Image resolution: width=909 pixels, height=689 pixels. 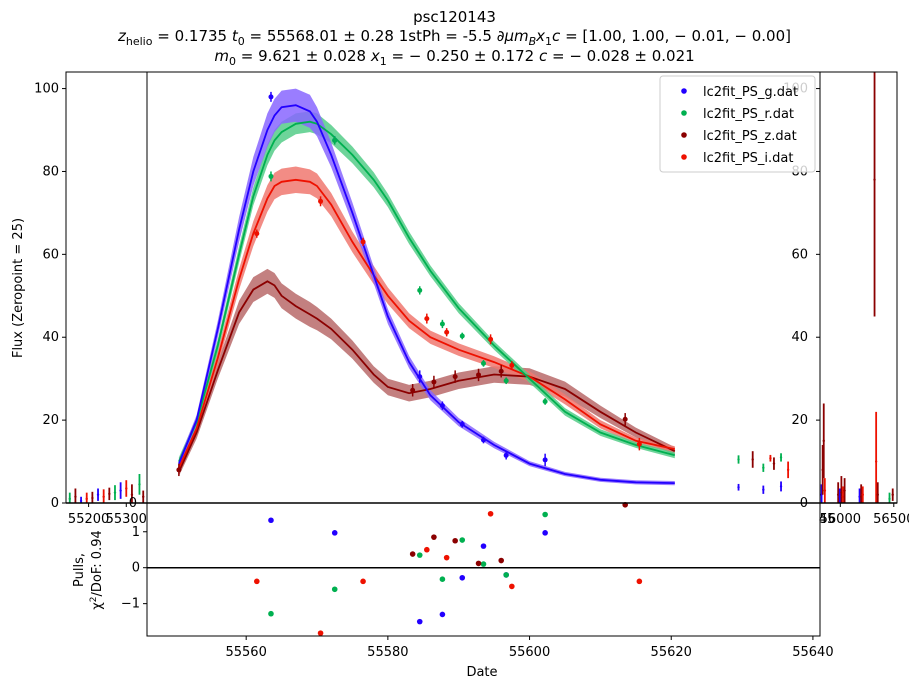 I want to click on y-tick-label: 40, so click(x=50, y=337).